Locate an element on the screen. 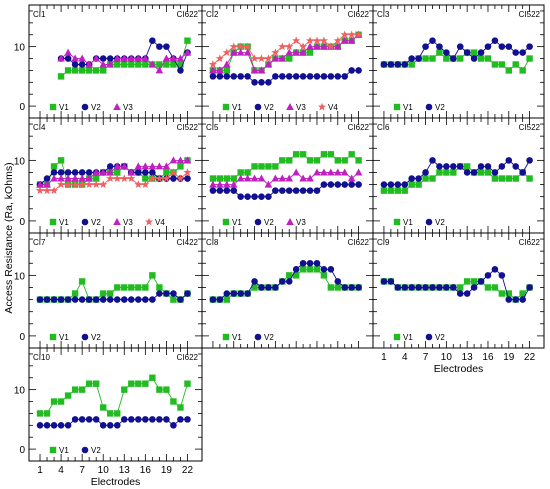 This screenshot has width=550, height=489. point-v3-e7 is located at coordinates (82, 58).